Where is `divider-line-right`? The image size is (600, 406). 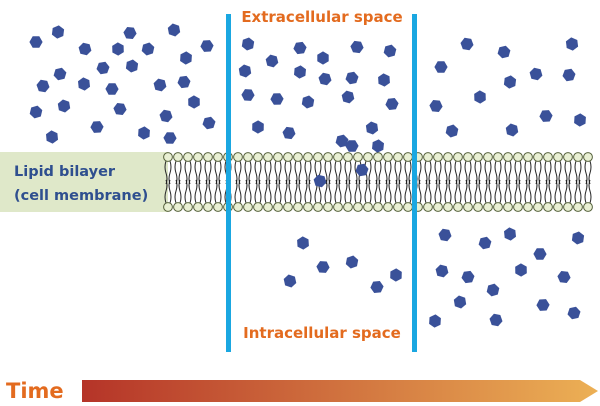 divider-line-right is located at coordinates (414, 183).